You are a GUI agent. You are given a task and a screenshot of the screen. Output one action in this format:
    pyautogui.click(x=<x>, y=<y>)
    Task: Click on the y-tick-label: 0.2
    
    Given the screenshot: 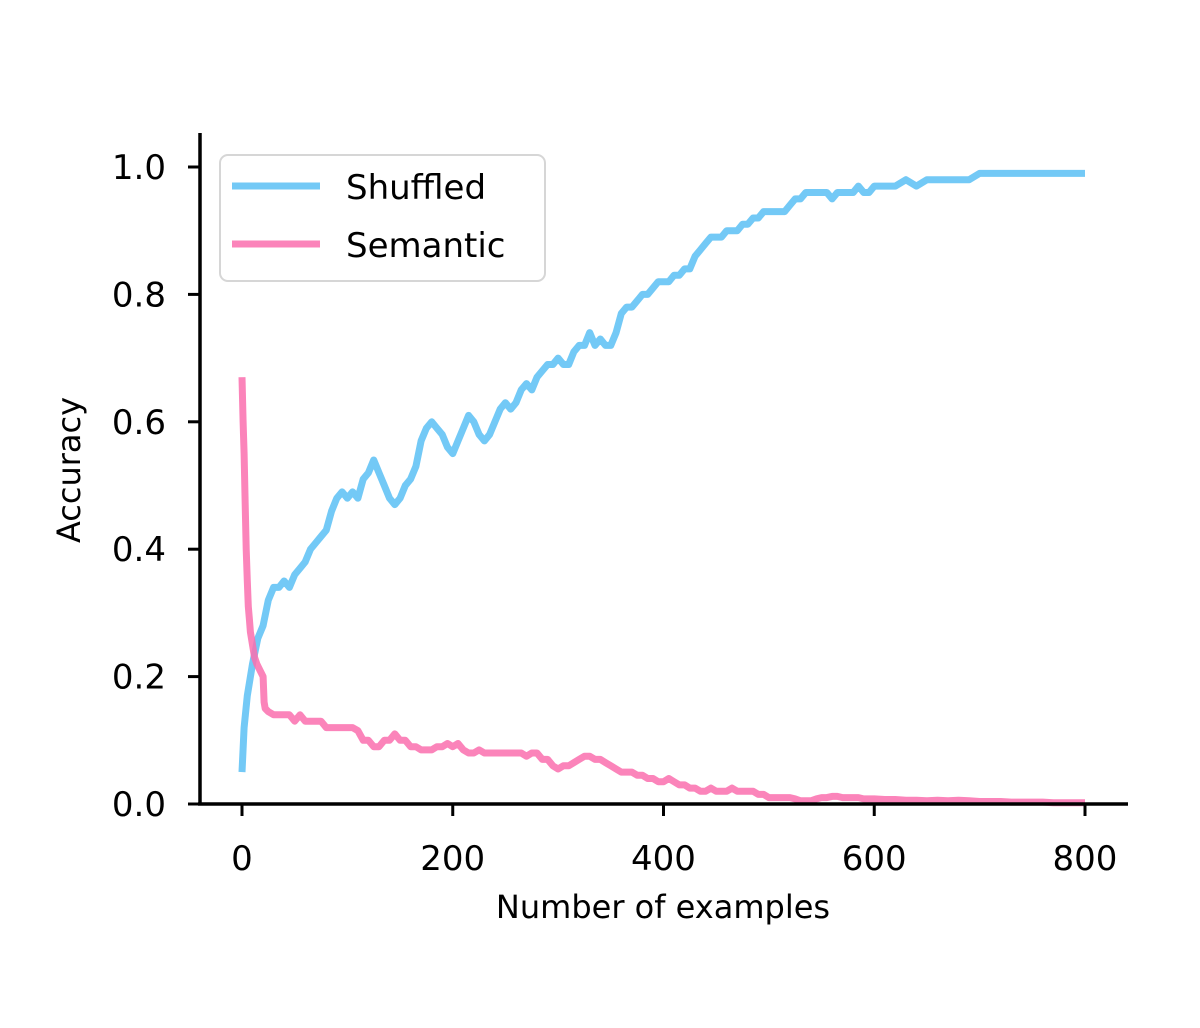 What is the action you would take?
    pyautogui.click(x=139, y=678)
    